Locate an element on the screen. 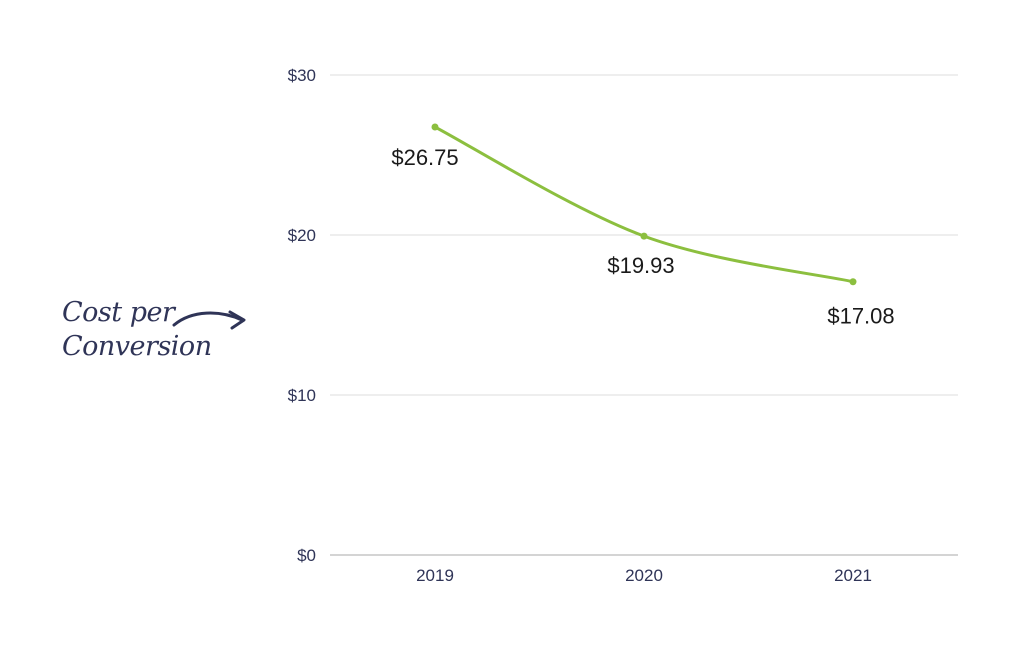 The height and width of the screenshot is (650, 1024). x-tick-label: 2019 is located at coordinates (435, 575).